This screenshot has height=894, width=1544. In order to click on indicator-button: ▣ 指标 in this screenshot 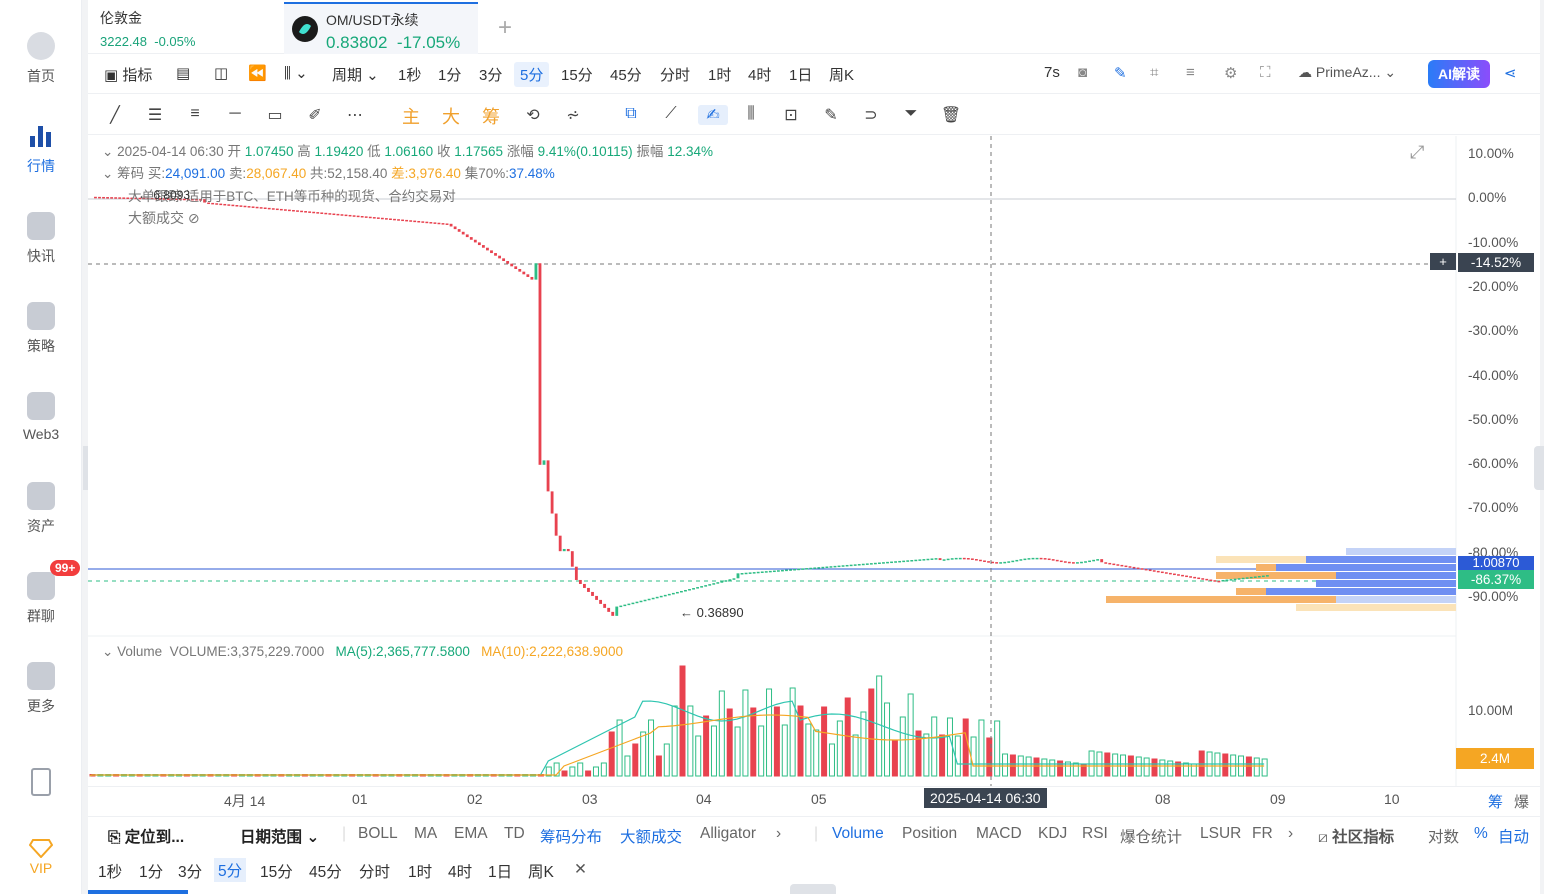, I will do `click(128, 75)`.